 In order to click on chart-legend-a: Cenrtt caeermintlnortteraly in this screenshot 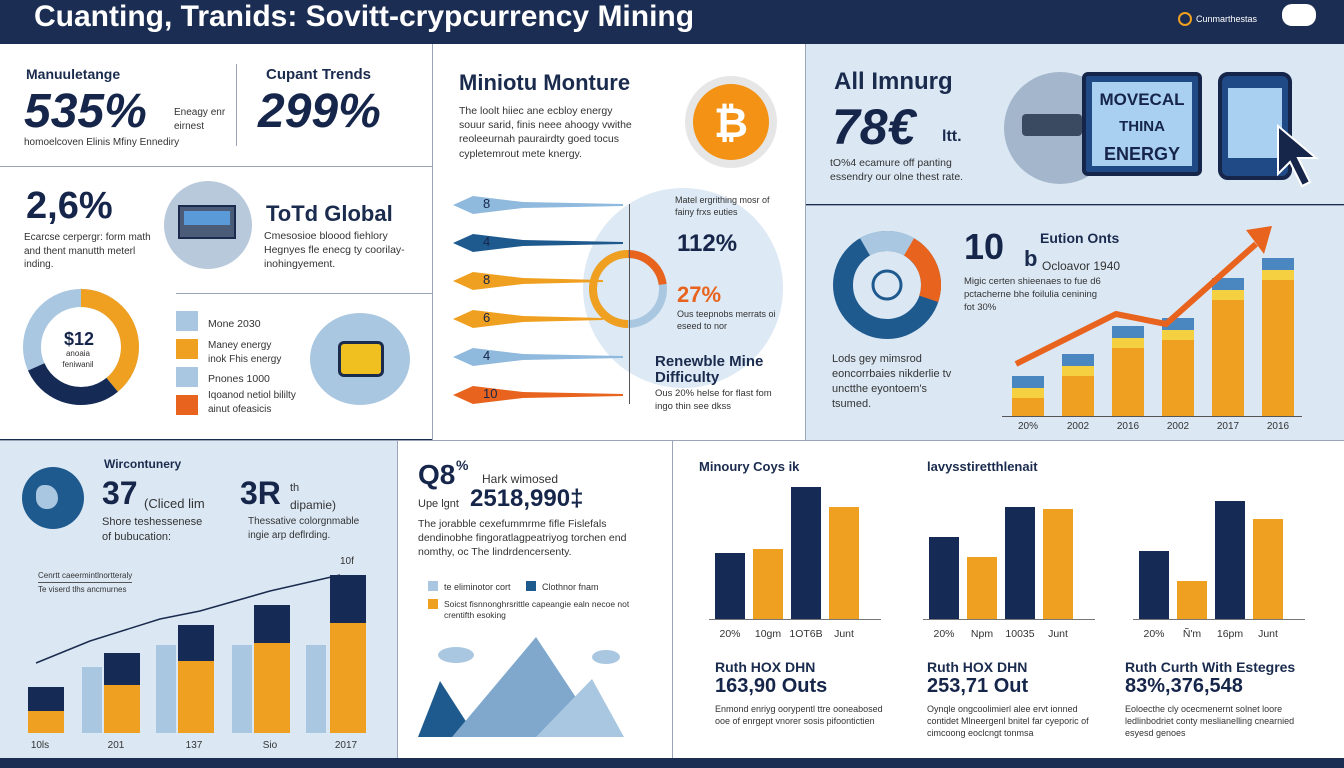, I will do `click(85, 577)`.